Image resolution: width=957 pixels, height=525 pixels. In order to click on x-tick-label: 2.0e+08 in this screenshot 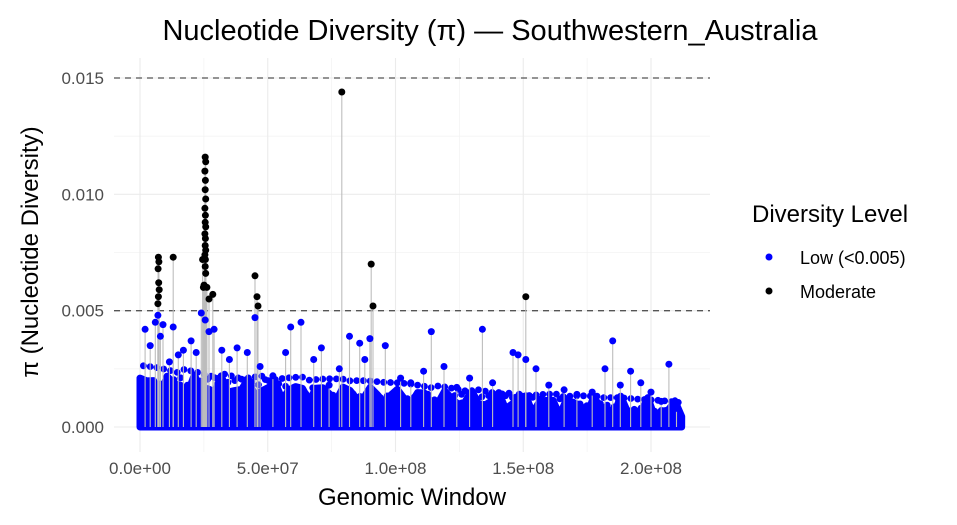, I will do `click(651, 468)`.